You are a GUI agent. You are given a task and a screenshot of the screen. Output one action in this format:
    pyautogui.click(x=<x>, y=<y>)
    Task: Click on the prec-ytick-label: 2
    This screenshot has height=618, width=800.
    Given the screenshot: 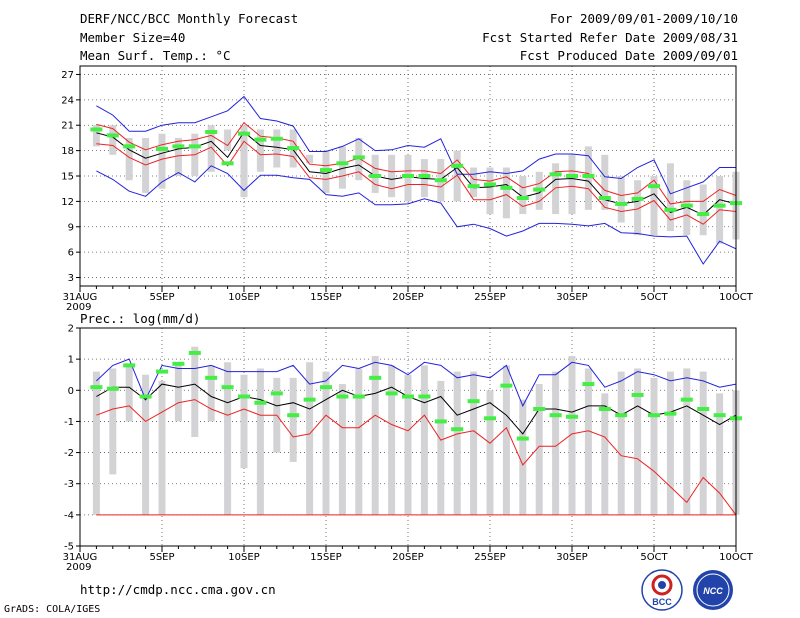 What is the action you would take?
    pyautogui.click(x=71, y=329)
    